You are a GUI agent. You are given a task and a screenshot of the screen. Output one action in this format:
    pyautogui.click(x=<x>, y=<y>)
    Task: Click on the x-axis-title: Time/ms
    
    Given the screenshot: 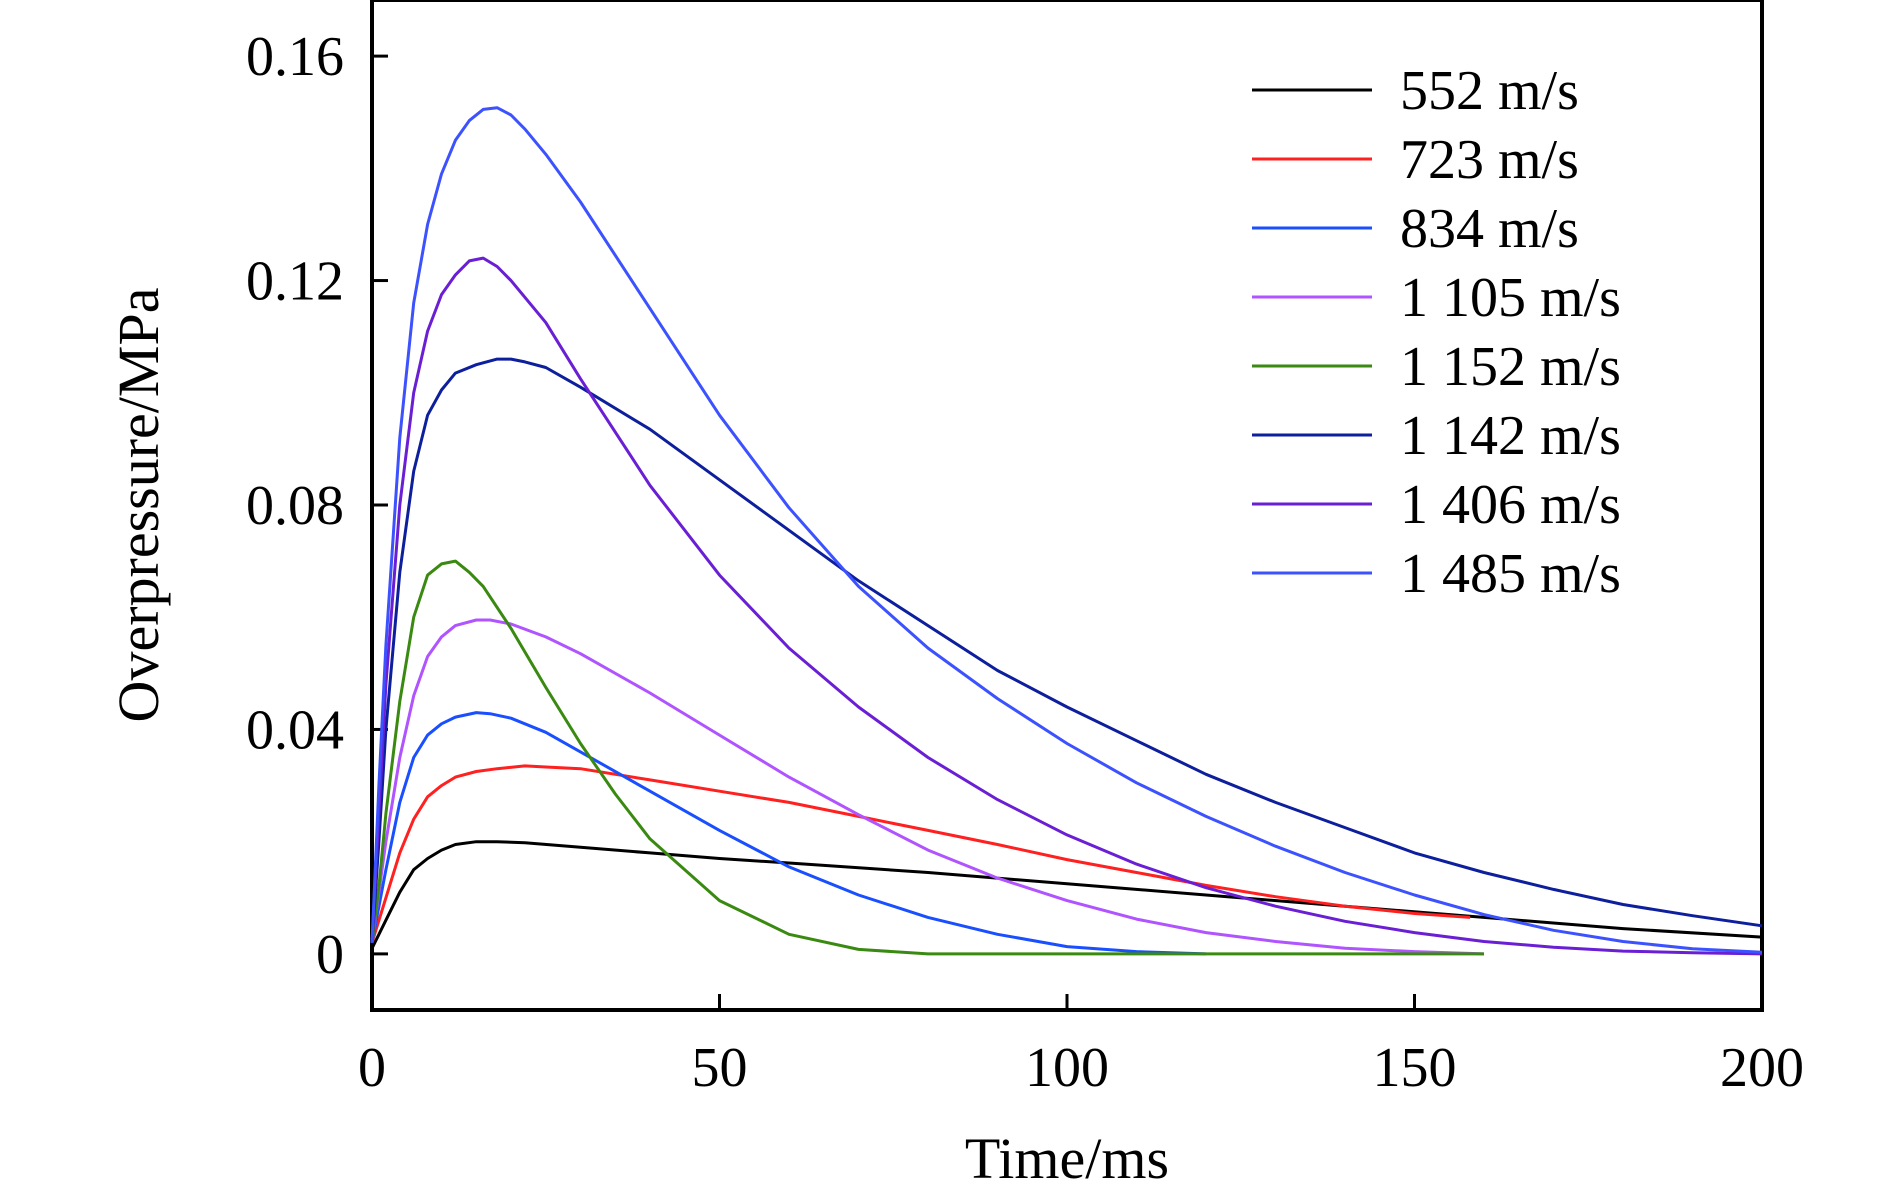 What is the action you would take?
    pyautogui.click(x=1067, y=1158)
    